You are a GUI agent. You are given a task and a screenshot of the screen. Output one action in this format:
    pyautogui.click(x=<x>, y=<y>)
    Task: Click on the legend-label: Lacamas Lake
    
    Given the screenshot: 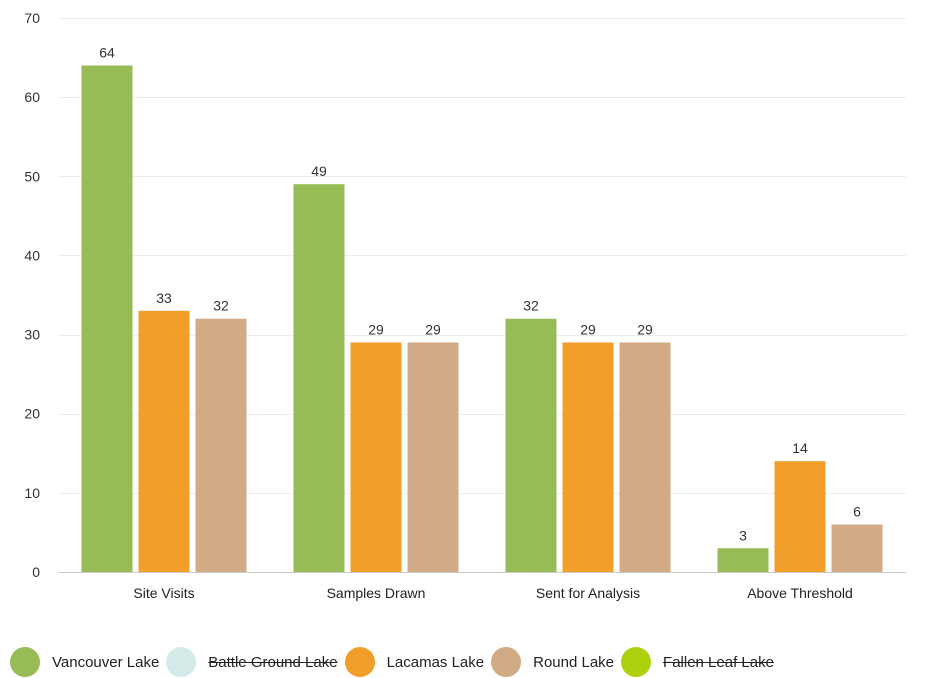 What is the action you would take?
    pyautogui.click(x=435, y=662)
    